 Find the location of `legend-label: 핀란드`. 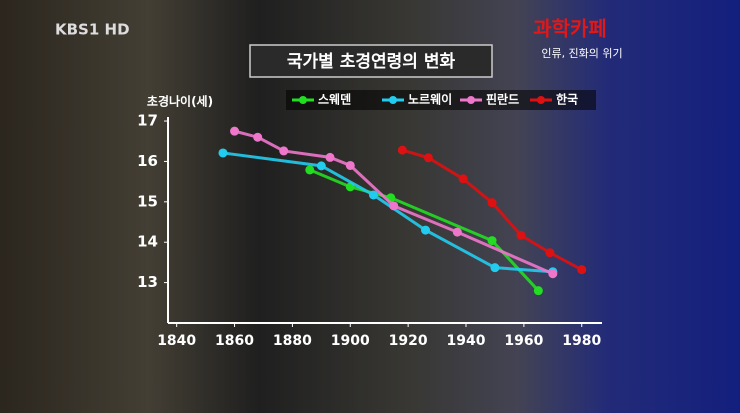

legend-label: 핀란드 is located at coordinates (502, 99).